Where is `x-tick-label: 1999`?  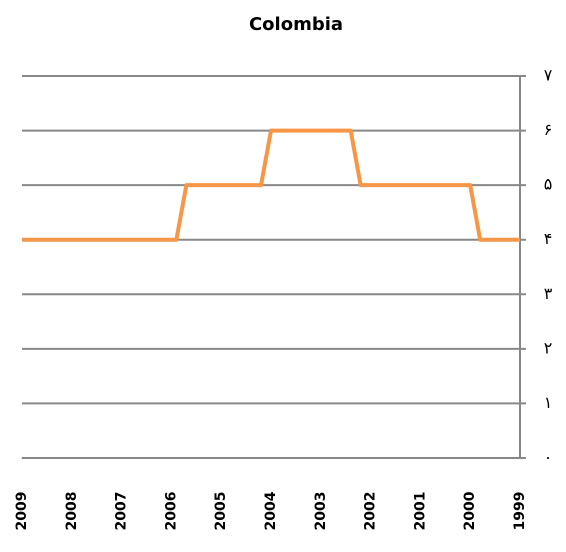
x-tick-label: 1999 is located at coordinates (520, 511).